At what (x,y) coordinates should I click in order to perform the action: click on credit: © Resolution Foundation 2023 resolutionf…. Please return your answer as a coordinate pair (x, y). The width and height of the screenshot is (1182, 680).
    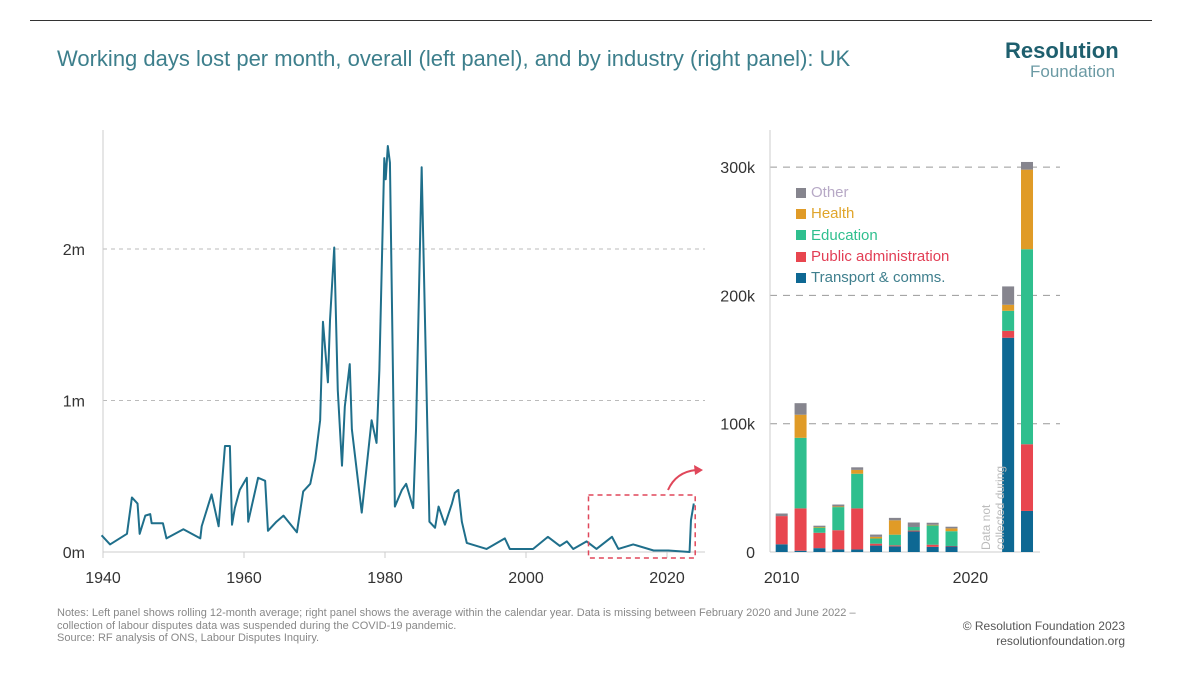
    Looking at the image, I should click on (1044, 634).